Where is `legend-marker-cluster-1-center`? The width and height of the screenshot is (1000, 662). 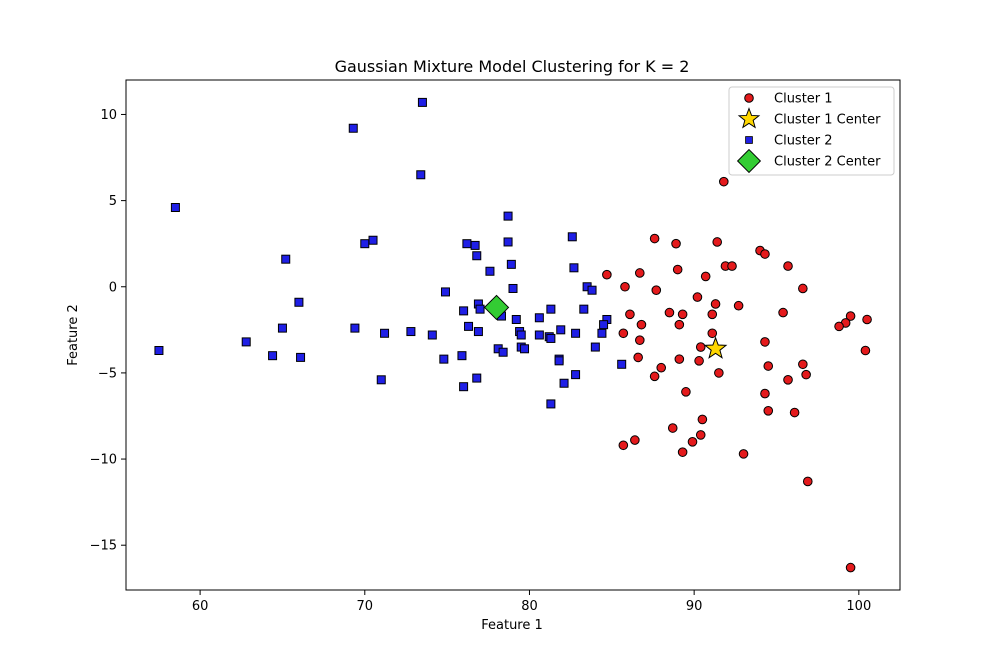 legend-marker-cluster-1-center is located at coordinates (749, 118).